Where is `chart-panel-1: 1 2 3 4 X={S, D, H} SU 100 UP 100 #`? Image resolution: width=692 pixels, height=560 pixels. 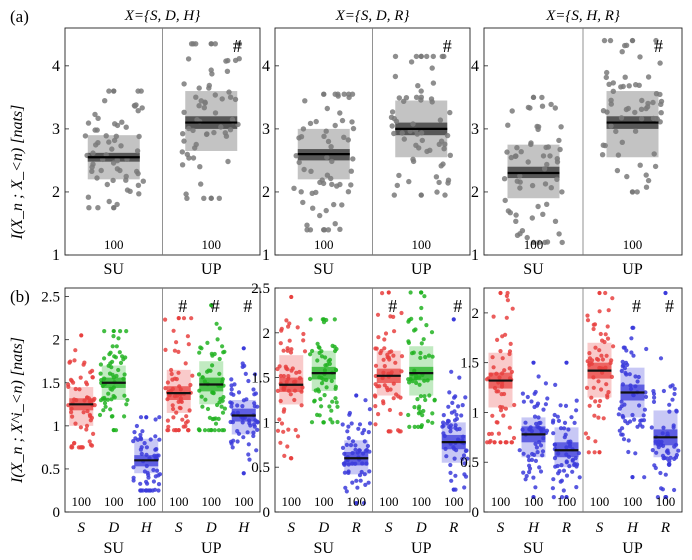
chart-panel-1: 1 2 3 4 X={S, D, H} SU 100 UP 100 # is located at coordinates (156, 143).